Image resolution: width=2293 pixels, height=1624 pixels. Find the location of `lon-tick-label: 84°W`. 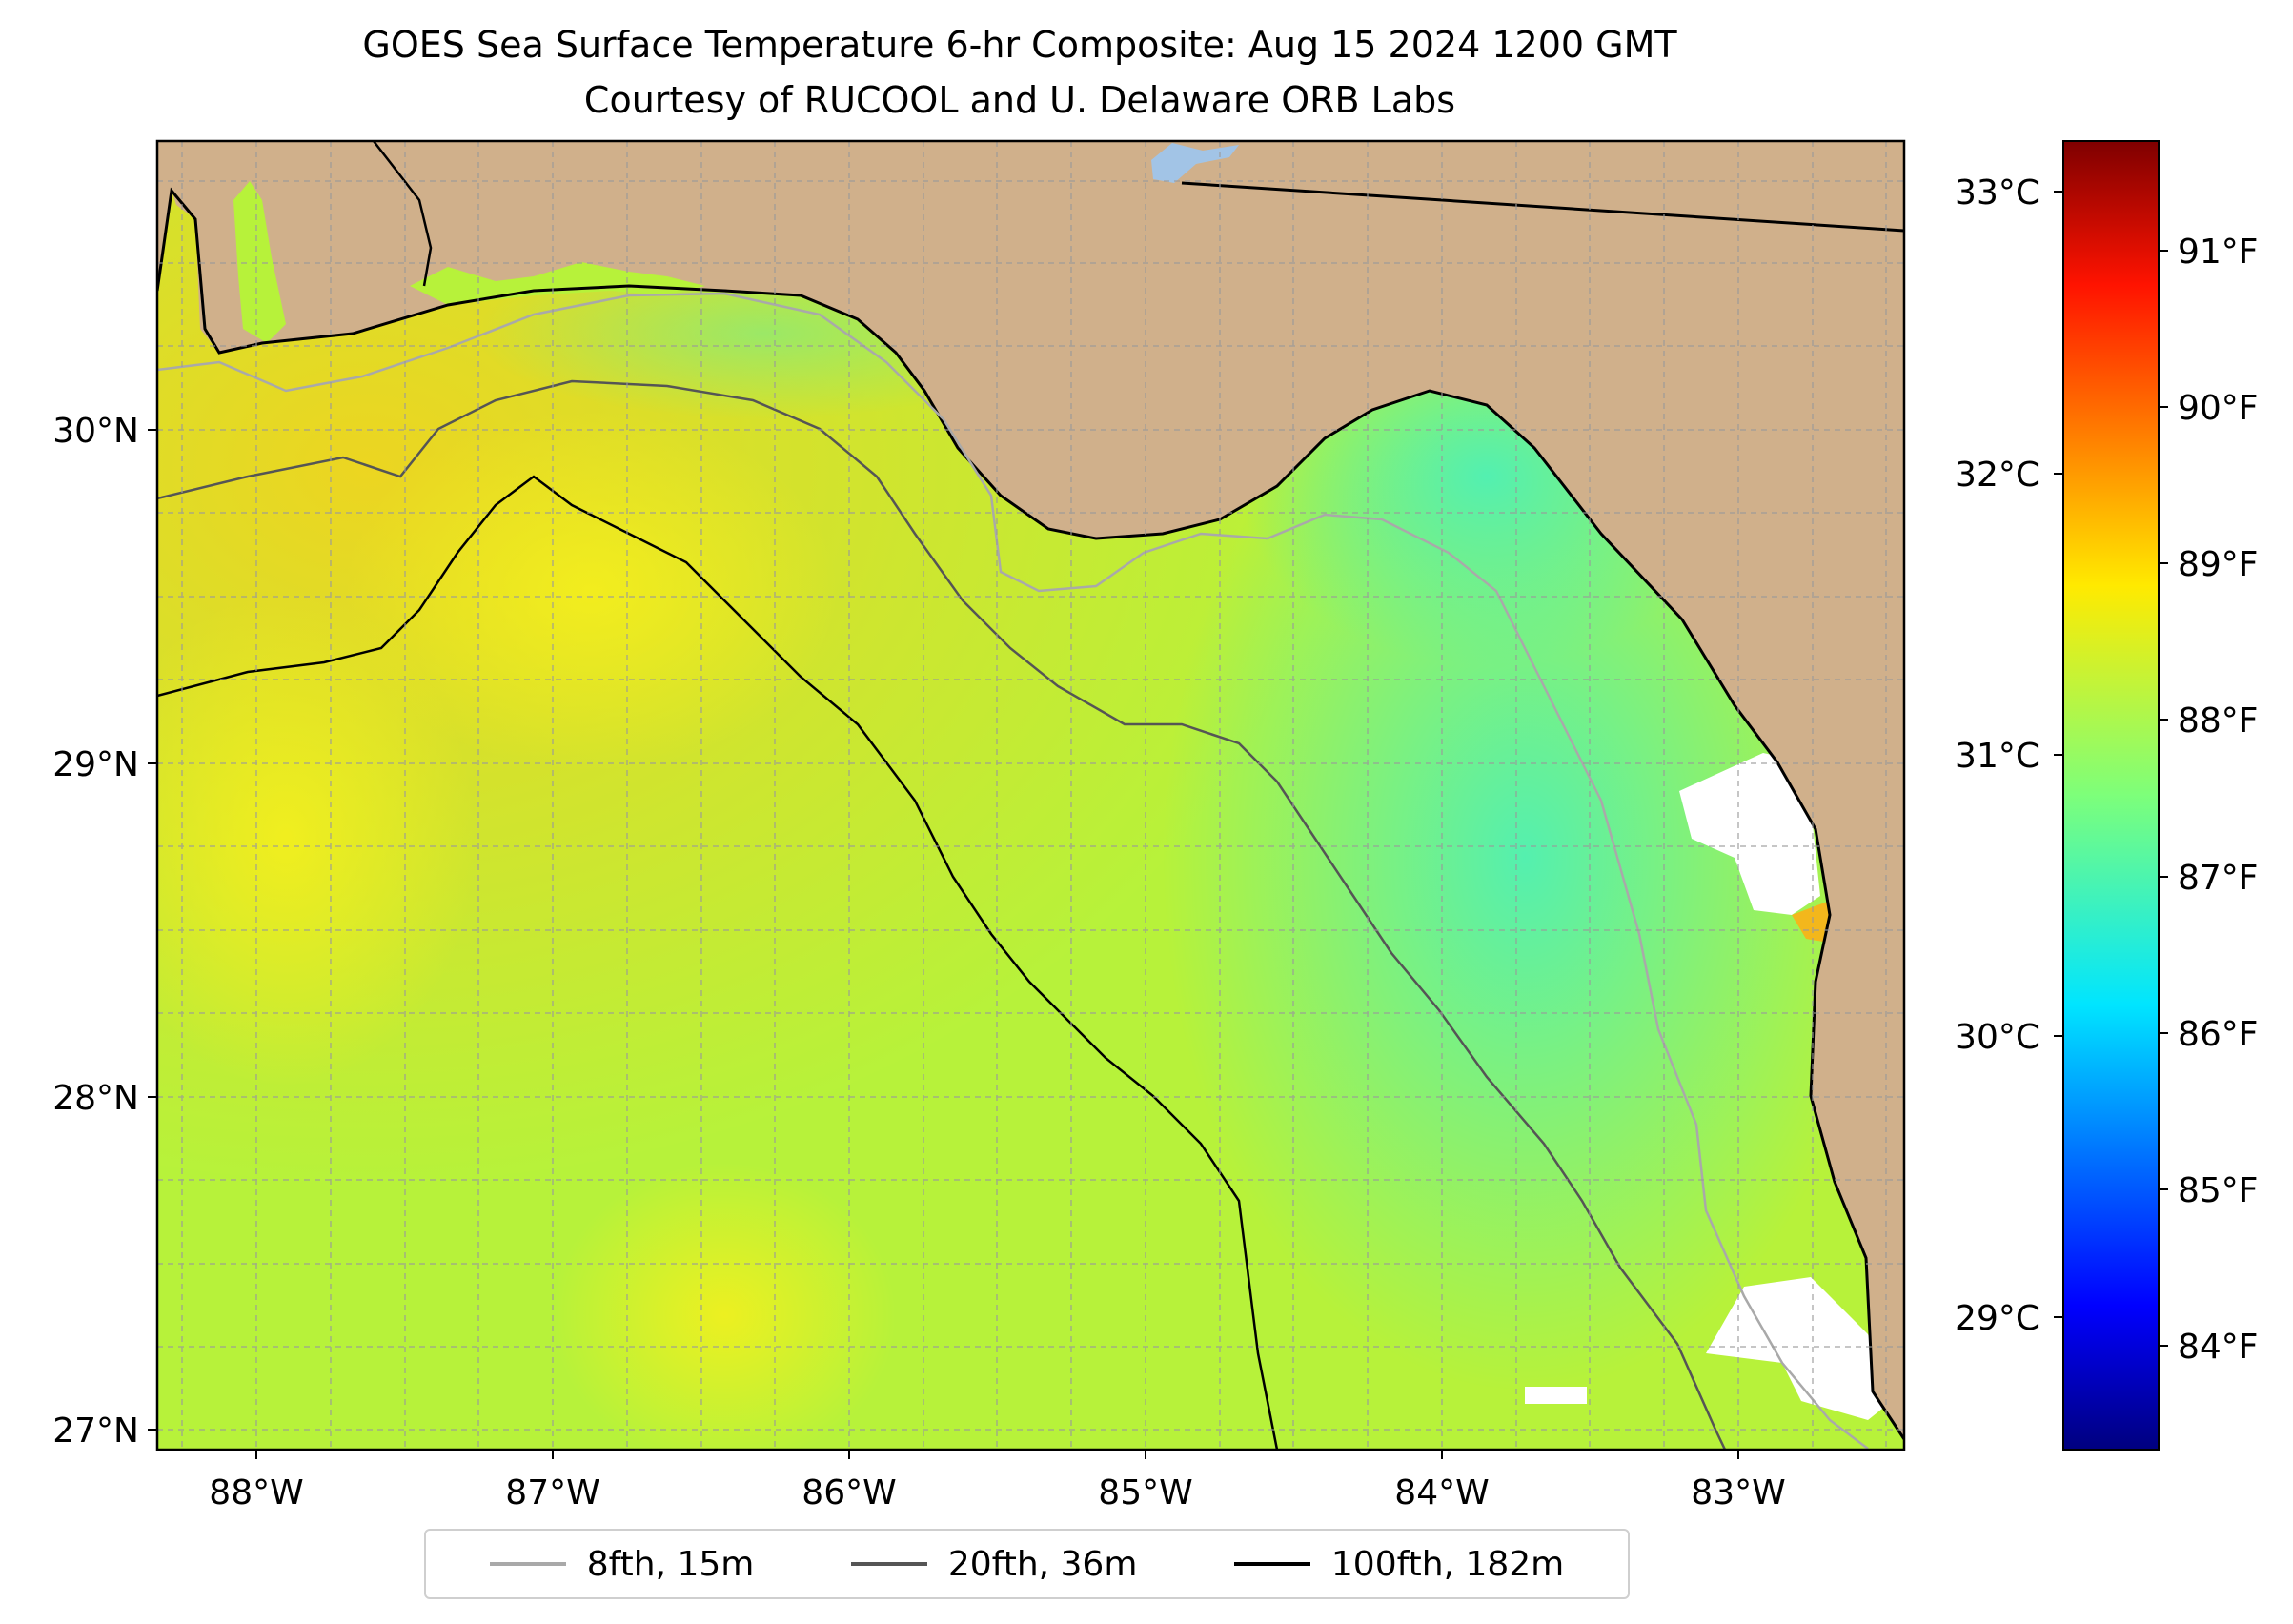

lon-tick-label: 84°W is located at coordinates (1442, 1492).